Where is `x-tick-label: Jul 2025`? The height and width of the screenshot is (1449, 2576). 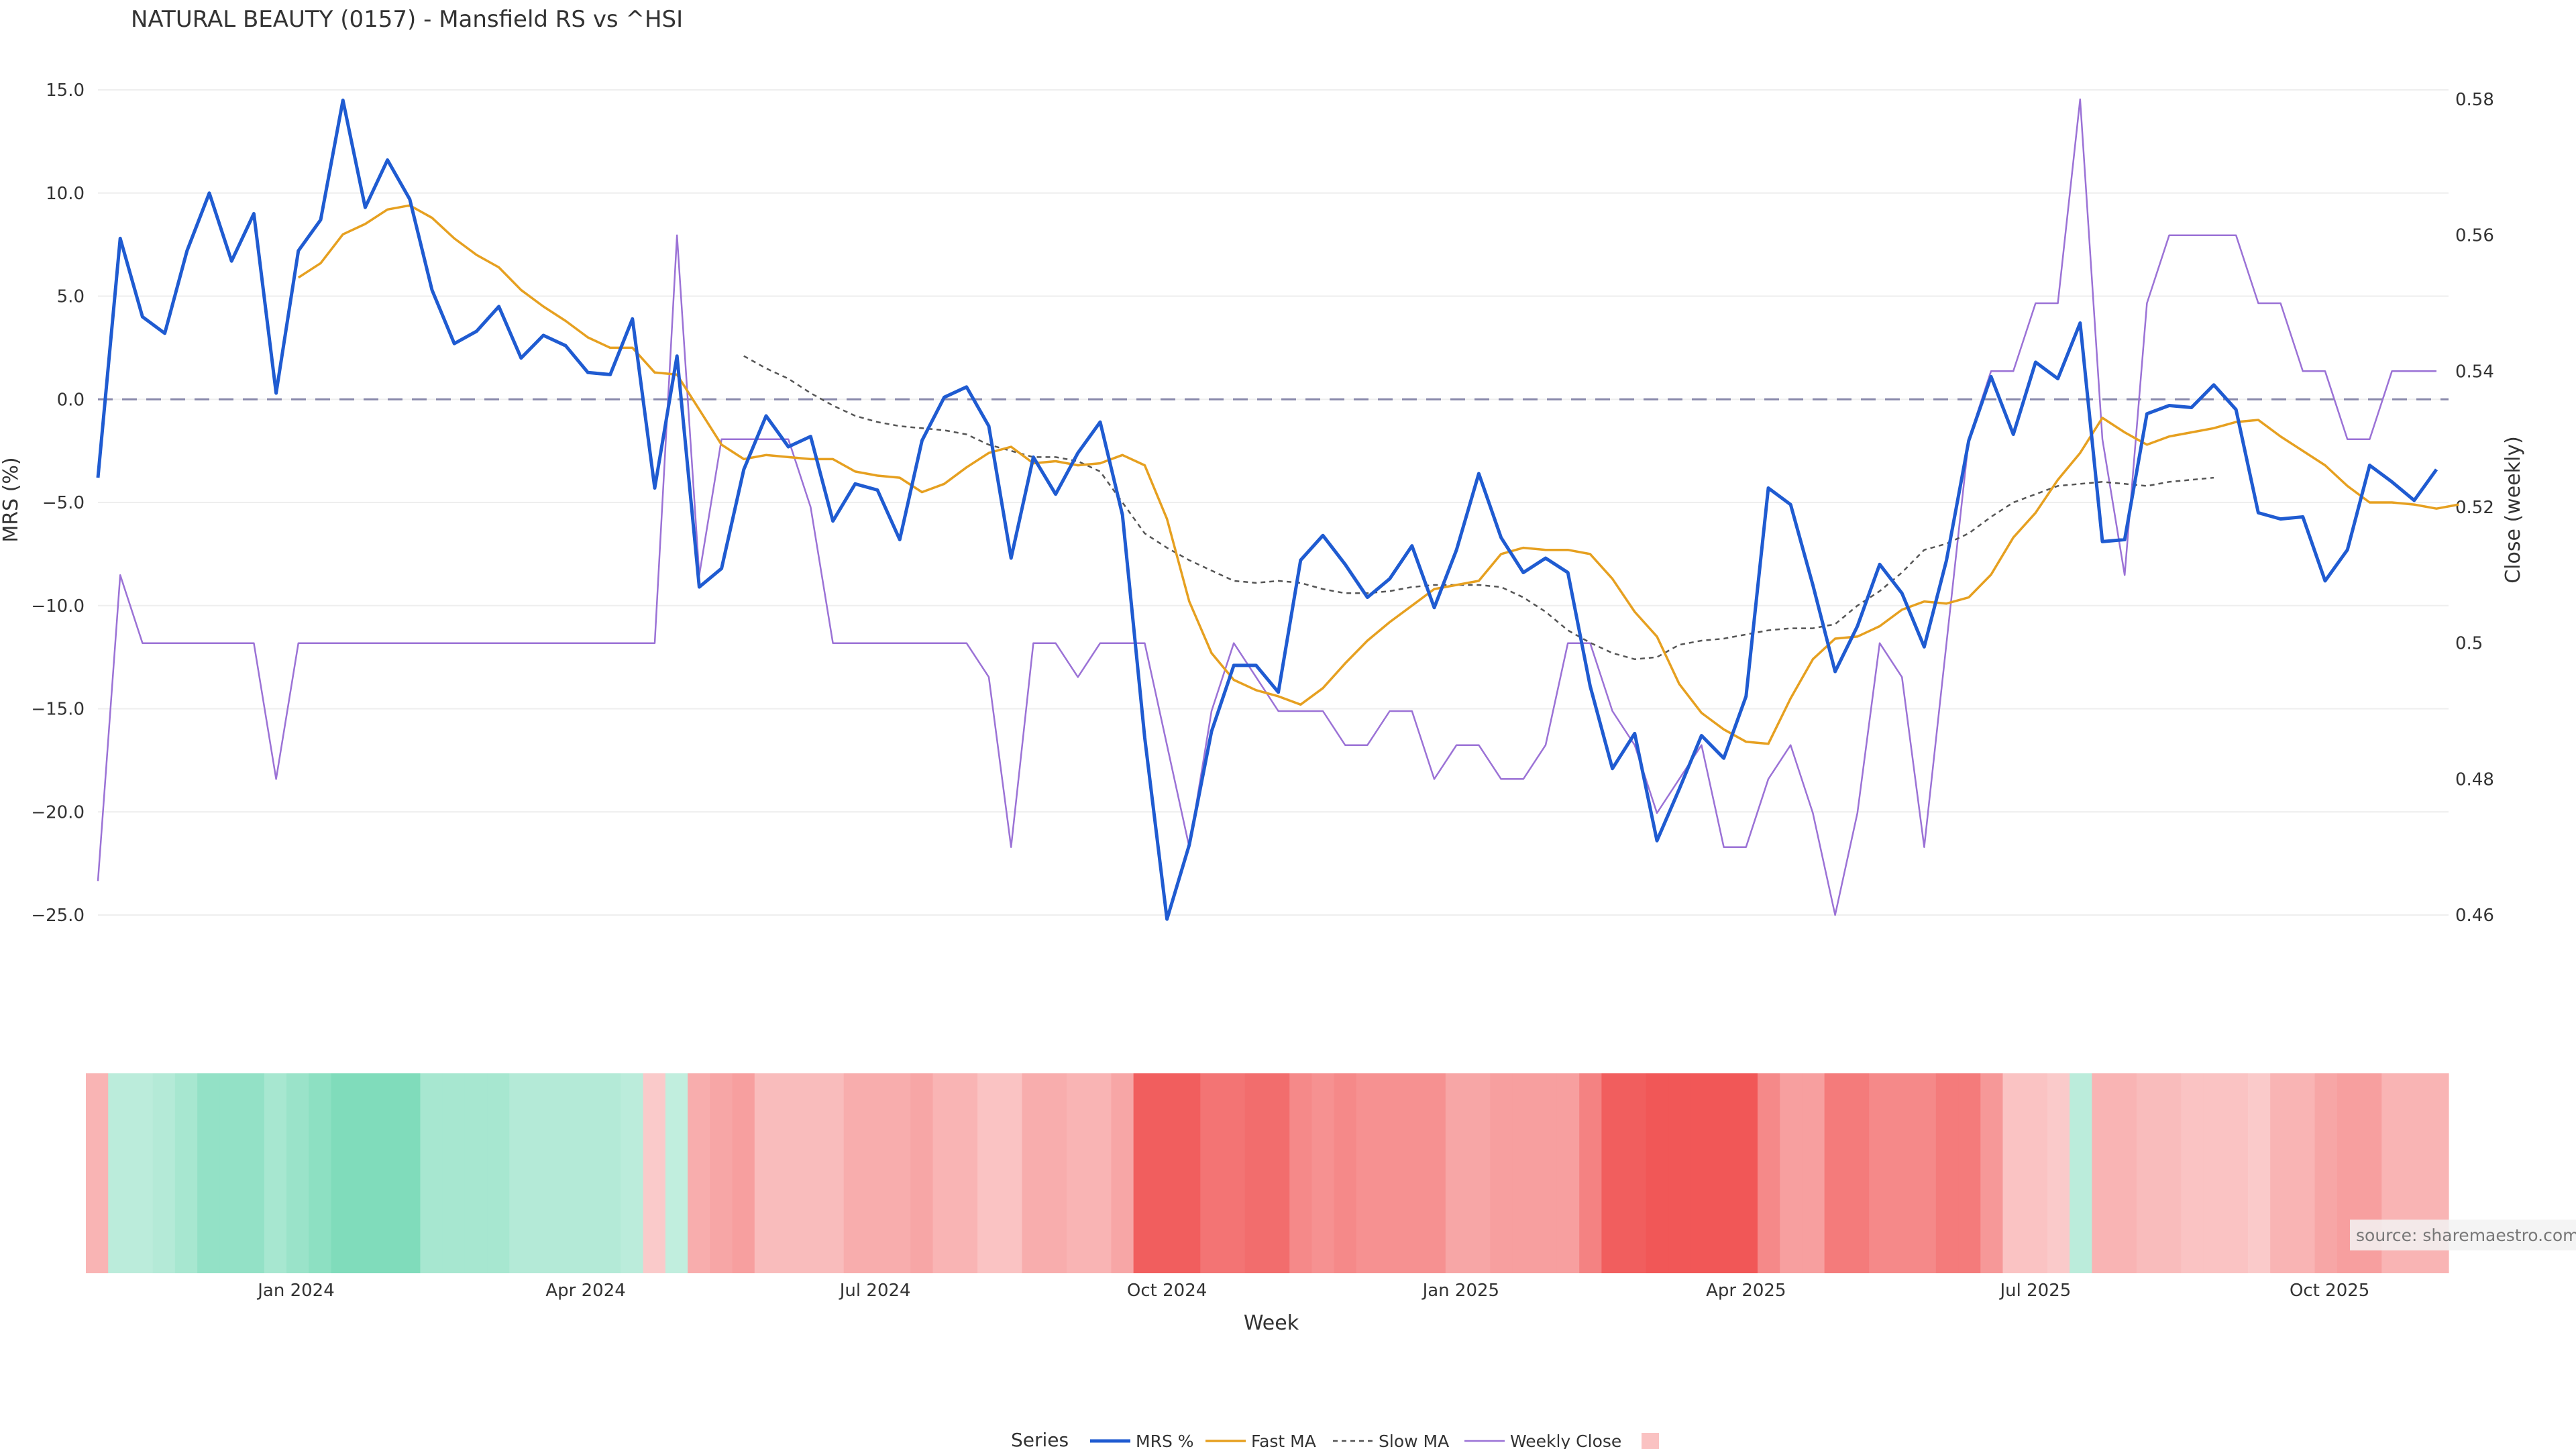 x-tick-label: Jul 2025 is located at coordinates (2034, 1291).